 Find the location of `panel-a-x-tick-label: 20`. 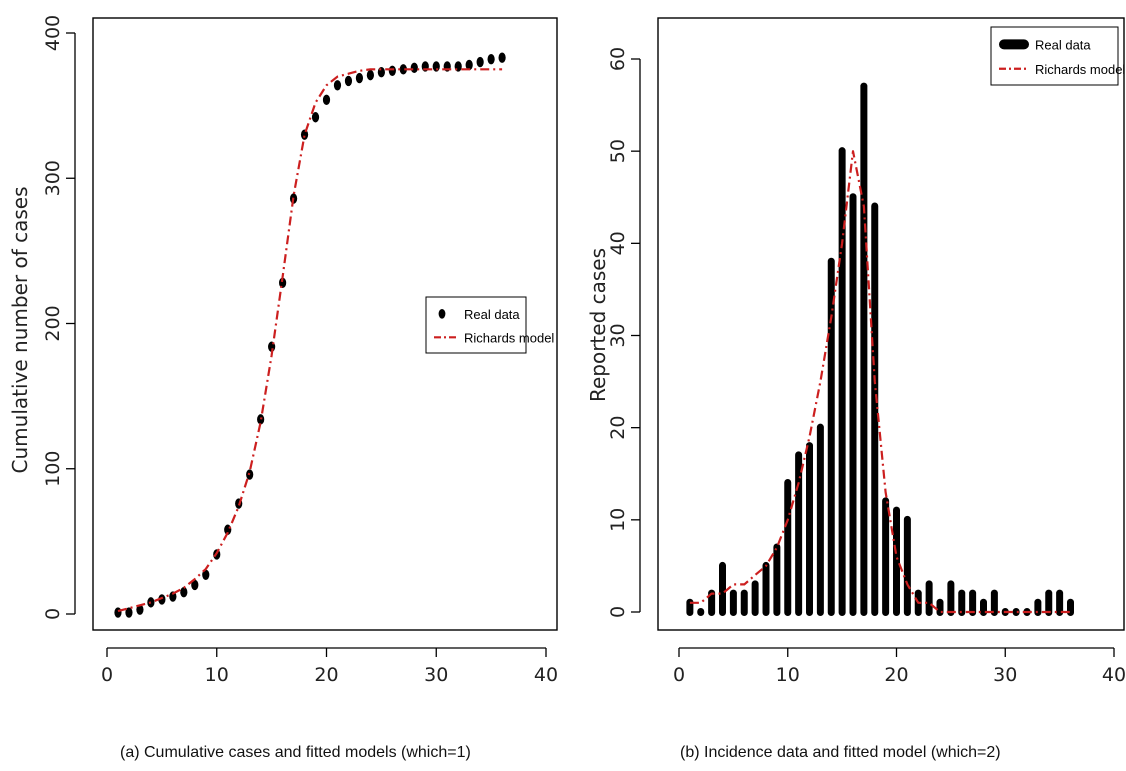

panel-a-x-tick-label: 20 is located at coordinates (326, 675).